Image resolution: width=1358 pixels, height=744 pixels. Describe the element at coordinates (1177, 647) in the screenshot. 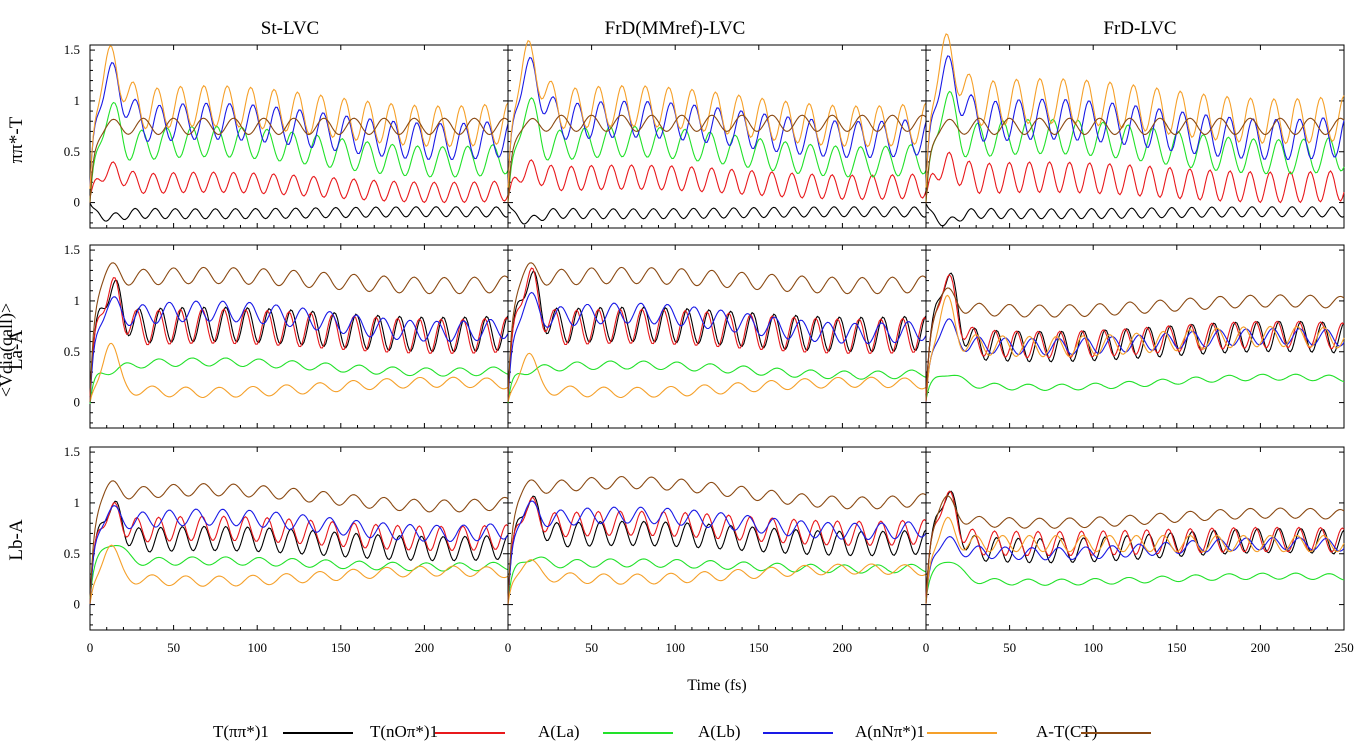

I see `xtick-label-c3-3: 150` at that location.